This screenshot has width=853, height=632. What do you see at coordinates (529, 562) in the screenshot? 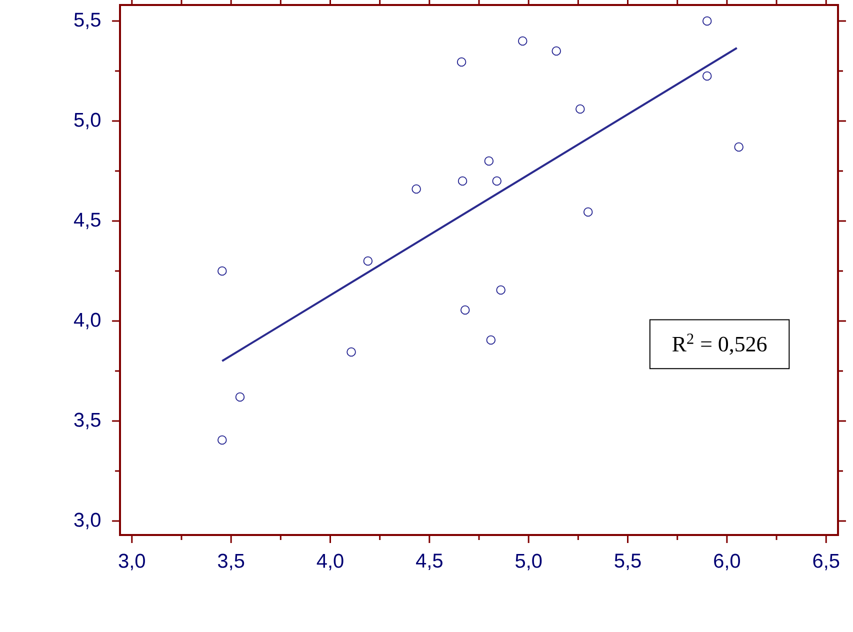
I see `x-tick-label: 5,0` at bounding box center [529, 562].